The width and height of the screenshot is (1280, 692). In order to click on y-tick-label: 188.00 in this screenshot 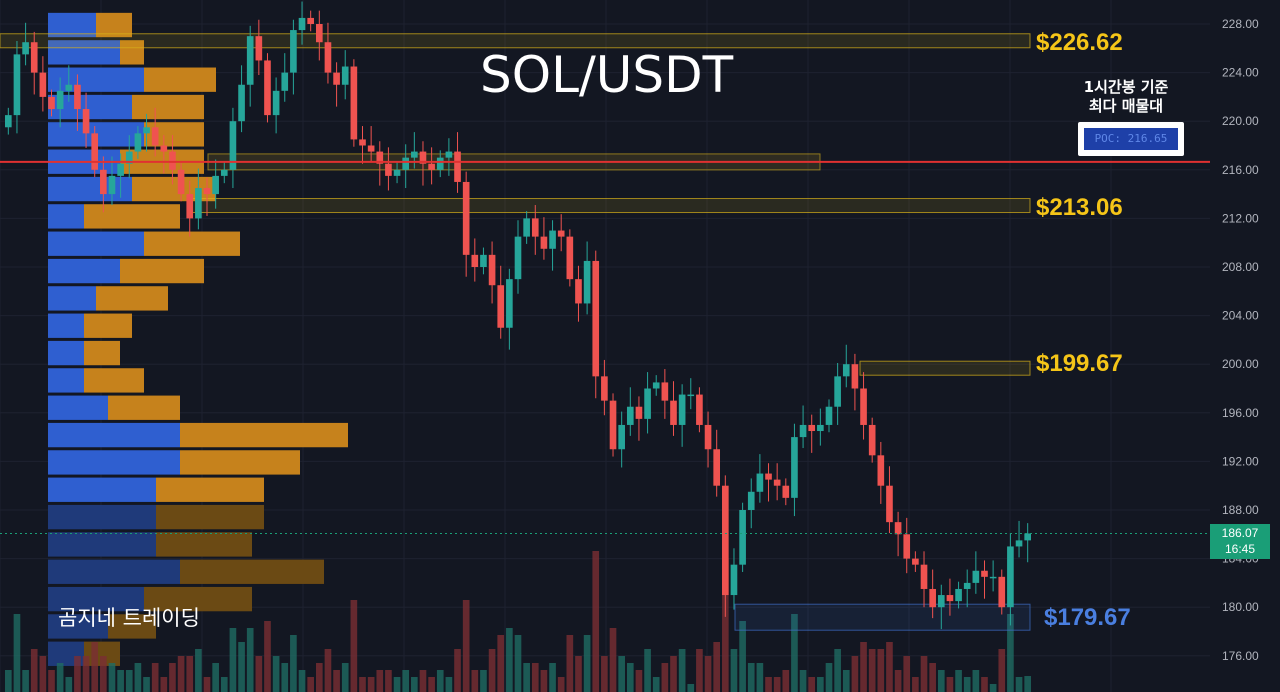, I will do `click(1240, 510)`.